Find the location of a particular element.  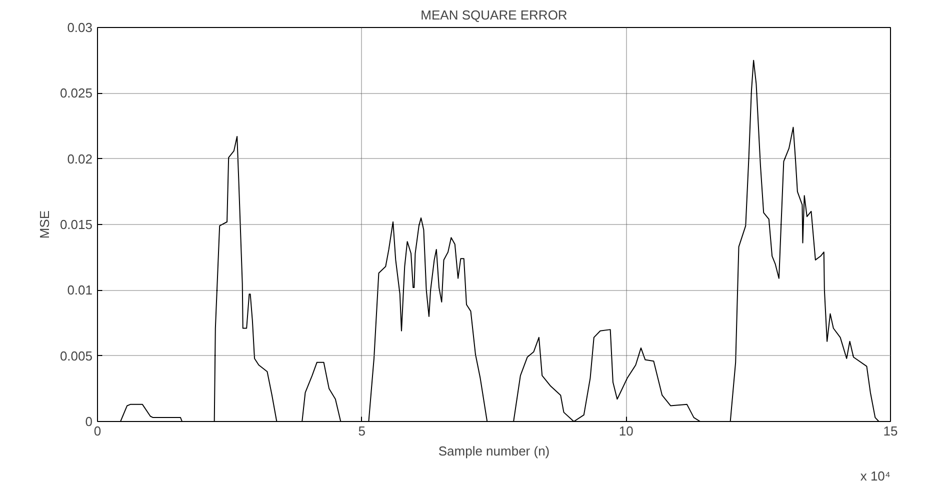

y-tick-label: 0.005 is located at coordinates (76, 356).